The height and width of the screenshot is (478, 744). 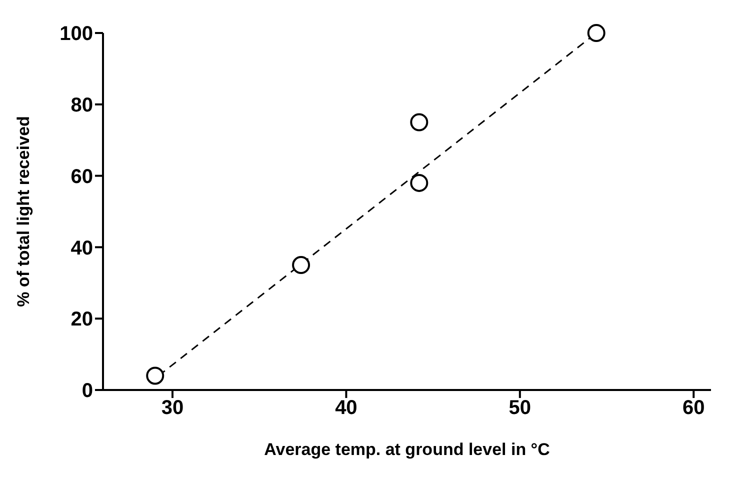 What do you see at coordinates (172, 408) in the screenshot?
I see `x-tick-label: 30` at bounding box center [172, 408].